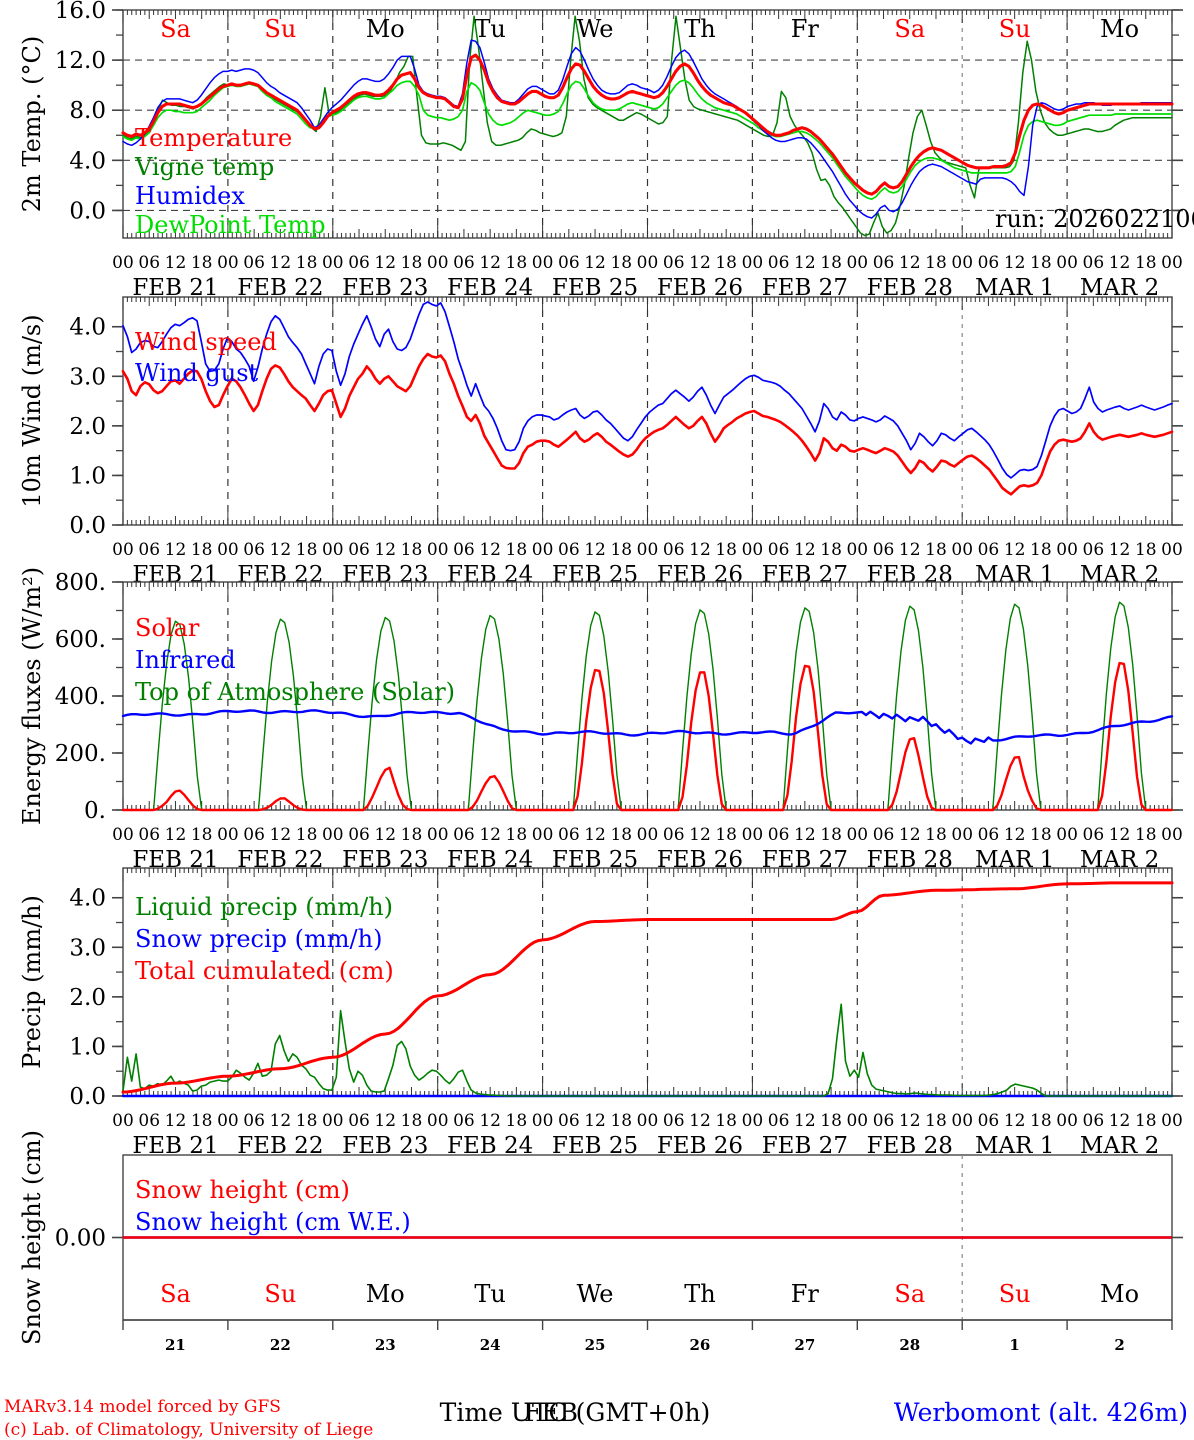 This screenshot has height=1440, width=1194. What do you see at coordinates (280, 29) in the screenshot?
I see `weekday-label-top: Su` at bounding box center [280, 29].